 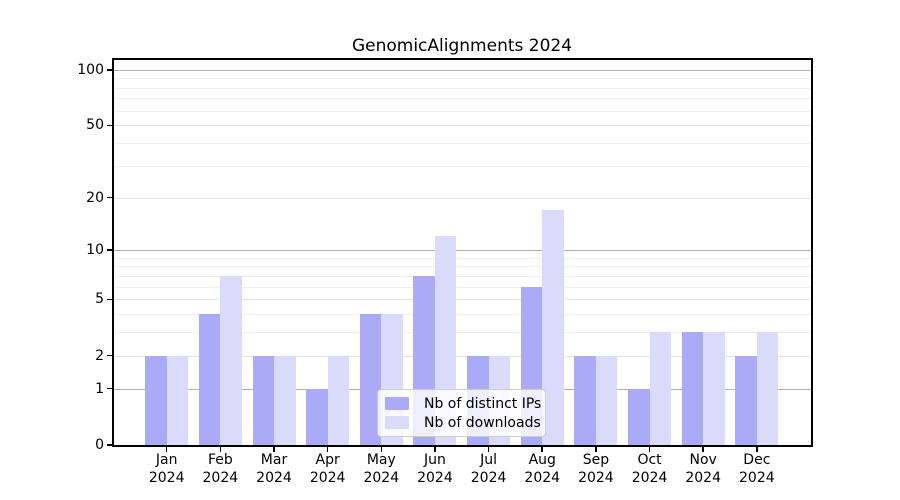 I want to click on x-tick-label: Oct 2024, so click(x=649, y=469).